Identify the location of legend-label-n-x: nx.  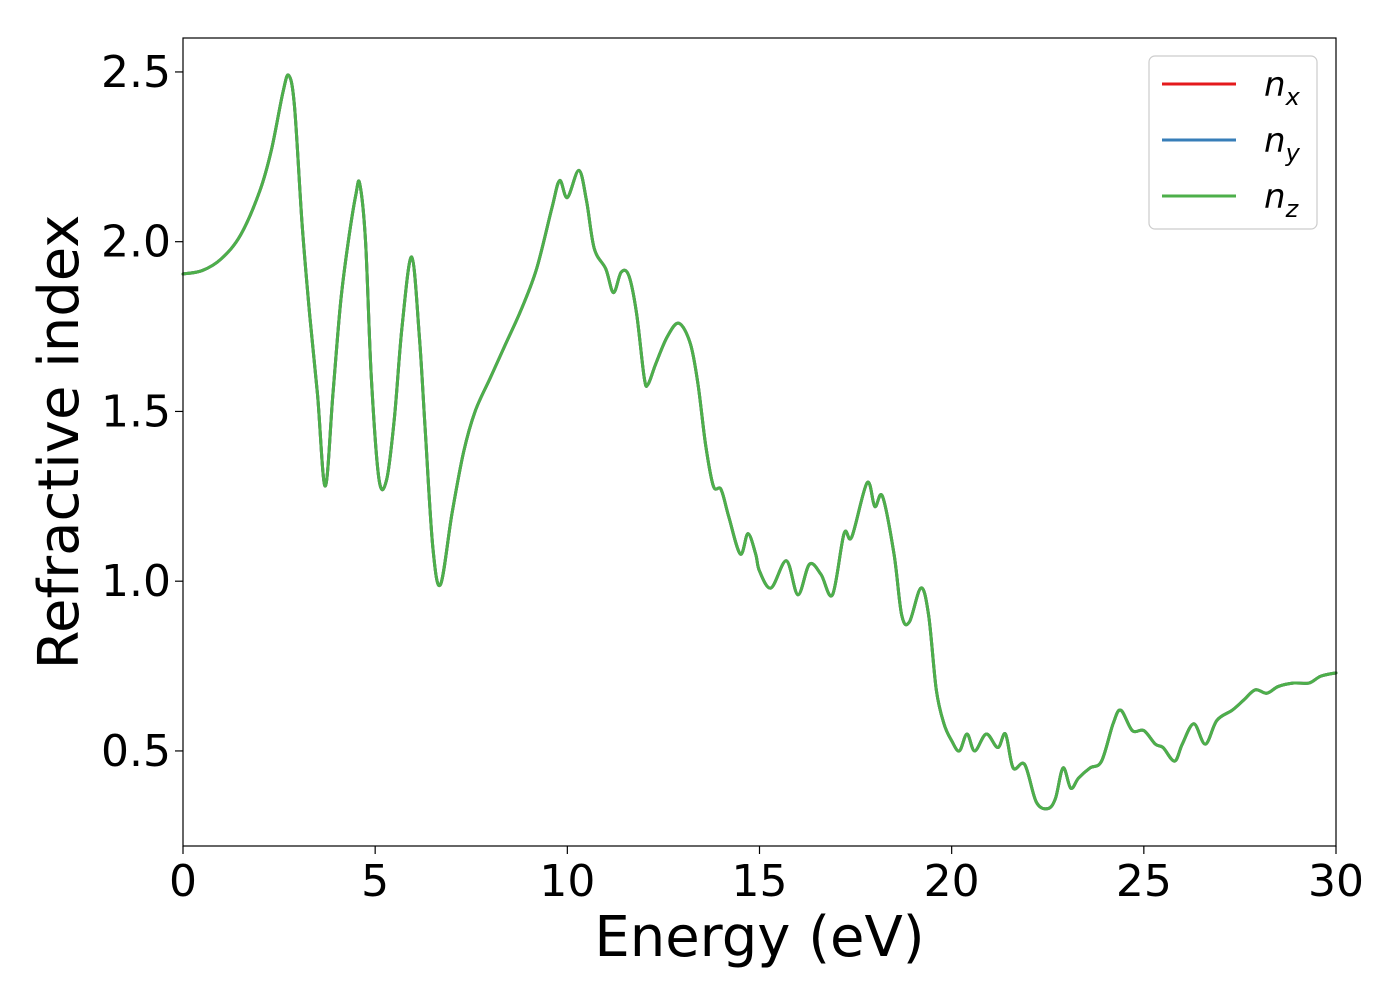
(1282, 88).